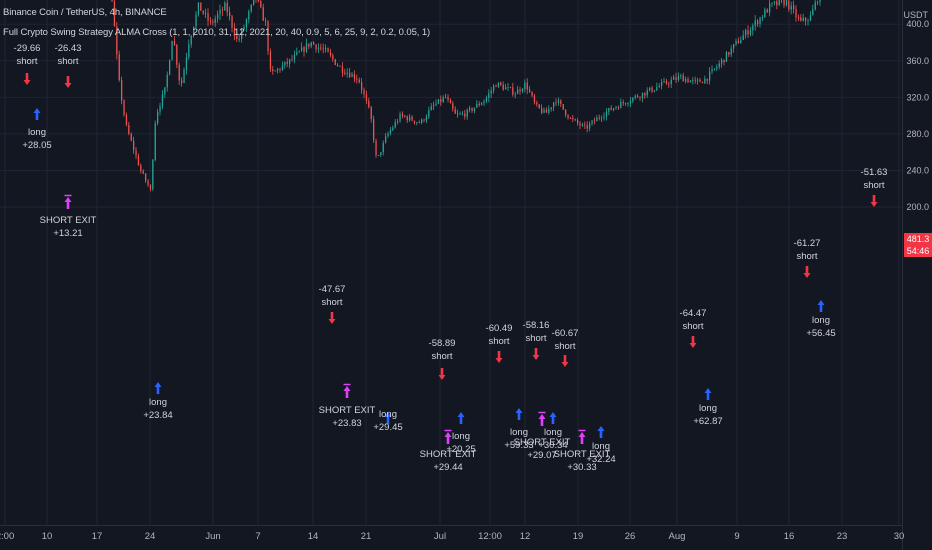 Image resolution: width=932 pixels, height=550 pixels. Describe the element at coordinates (212, 536) in the screenshot. I see `x-tick-label: Jun` at that location.